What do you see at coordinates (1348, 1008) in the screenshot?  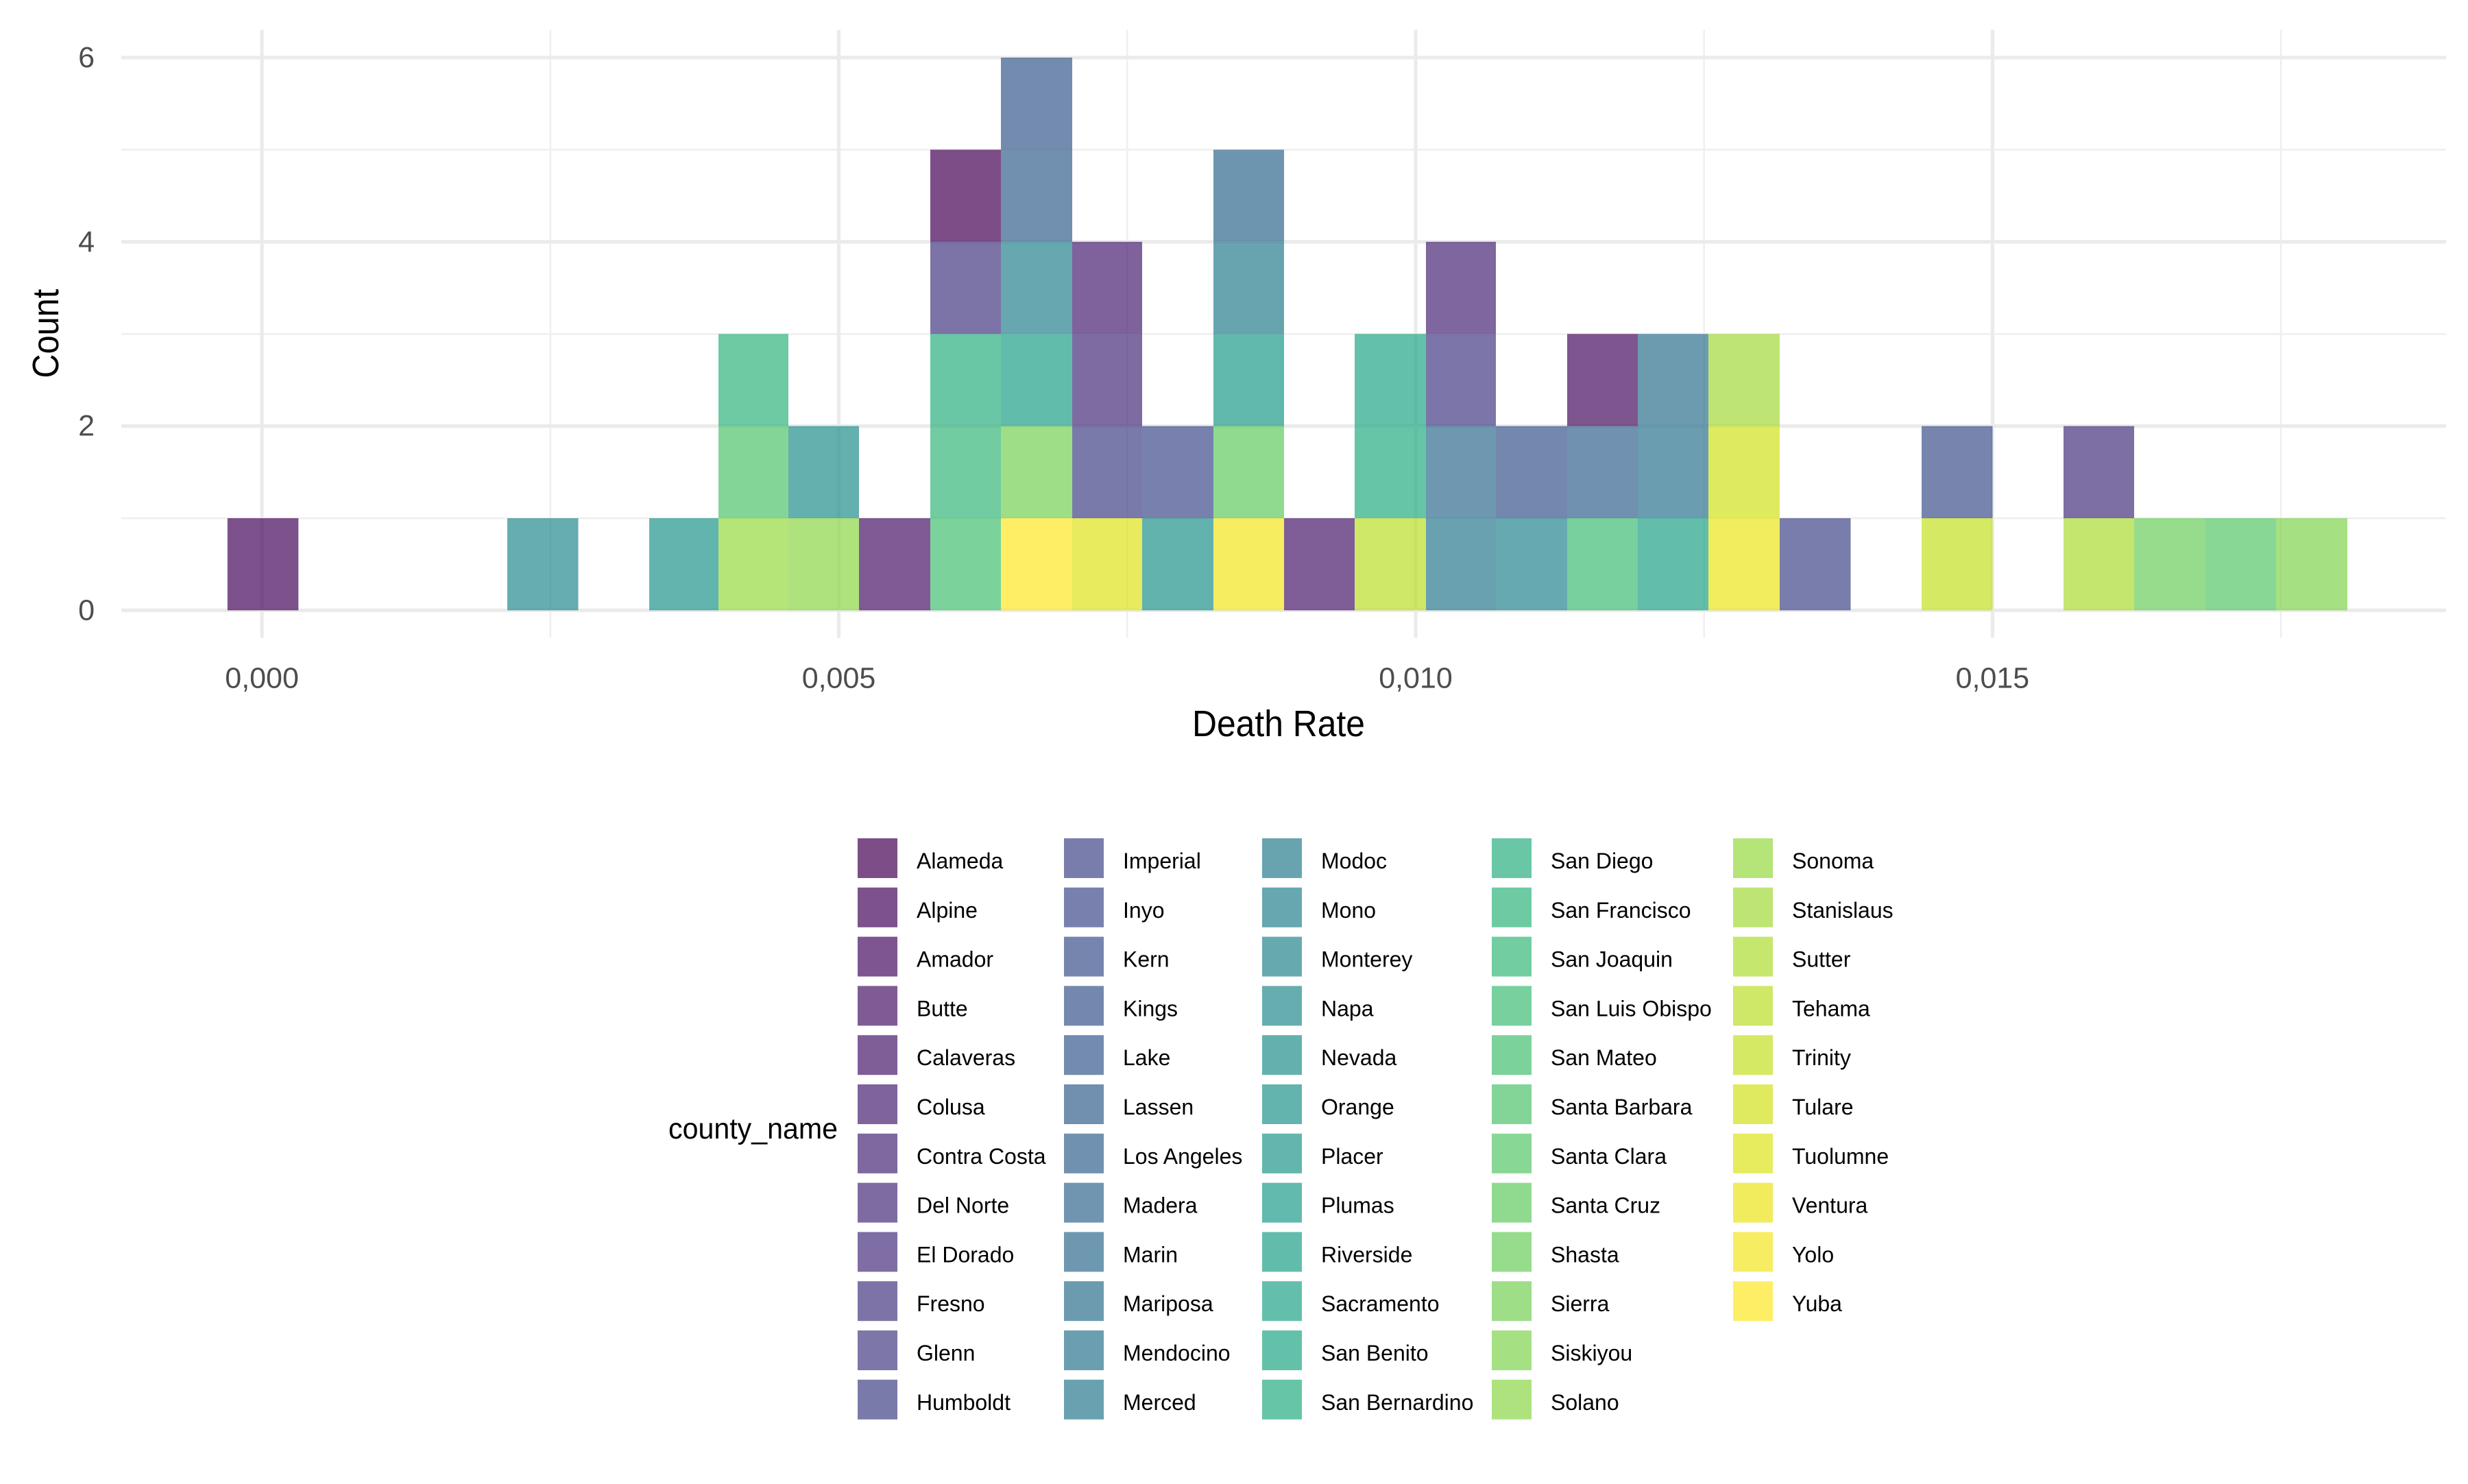 I see `svg-text: Napa` at bounding box center [1348, 1008].